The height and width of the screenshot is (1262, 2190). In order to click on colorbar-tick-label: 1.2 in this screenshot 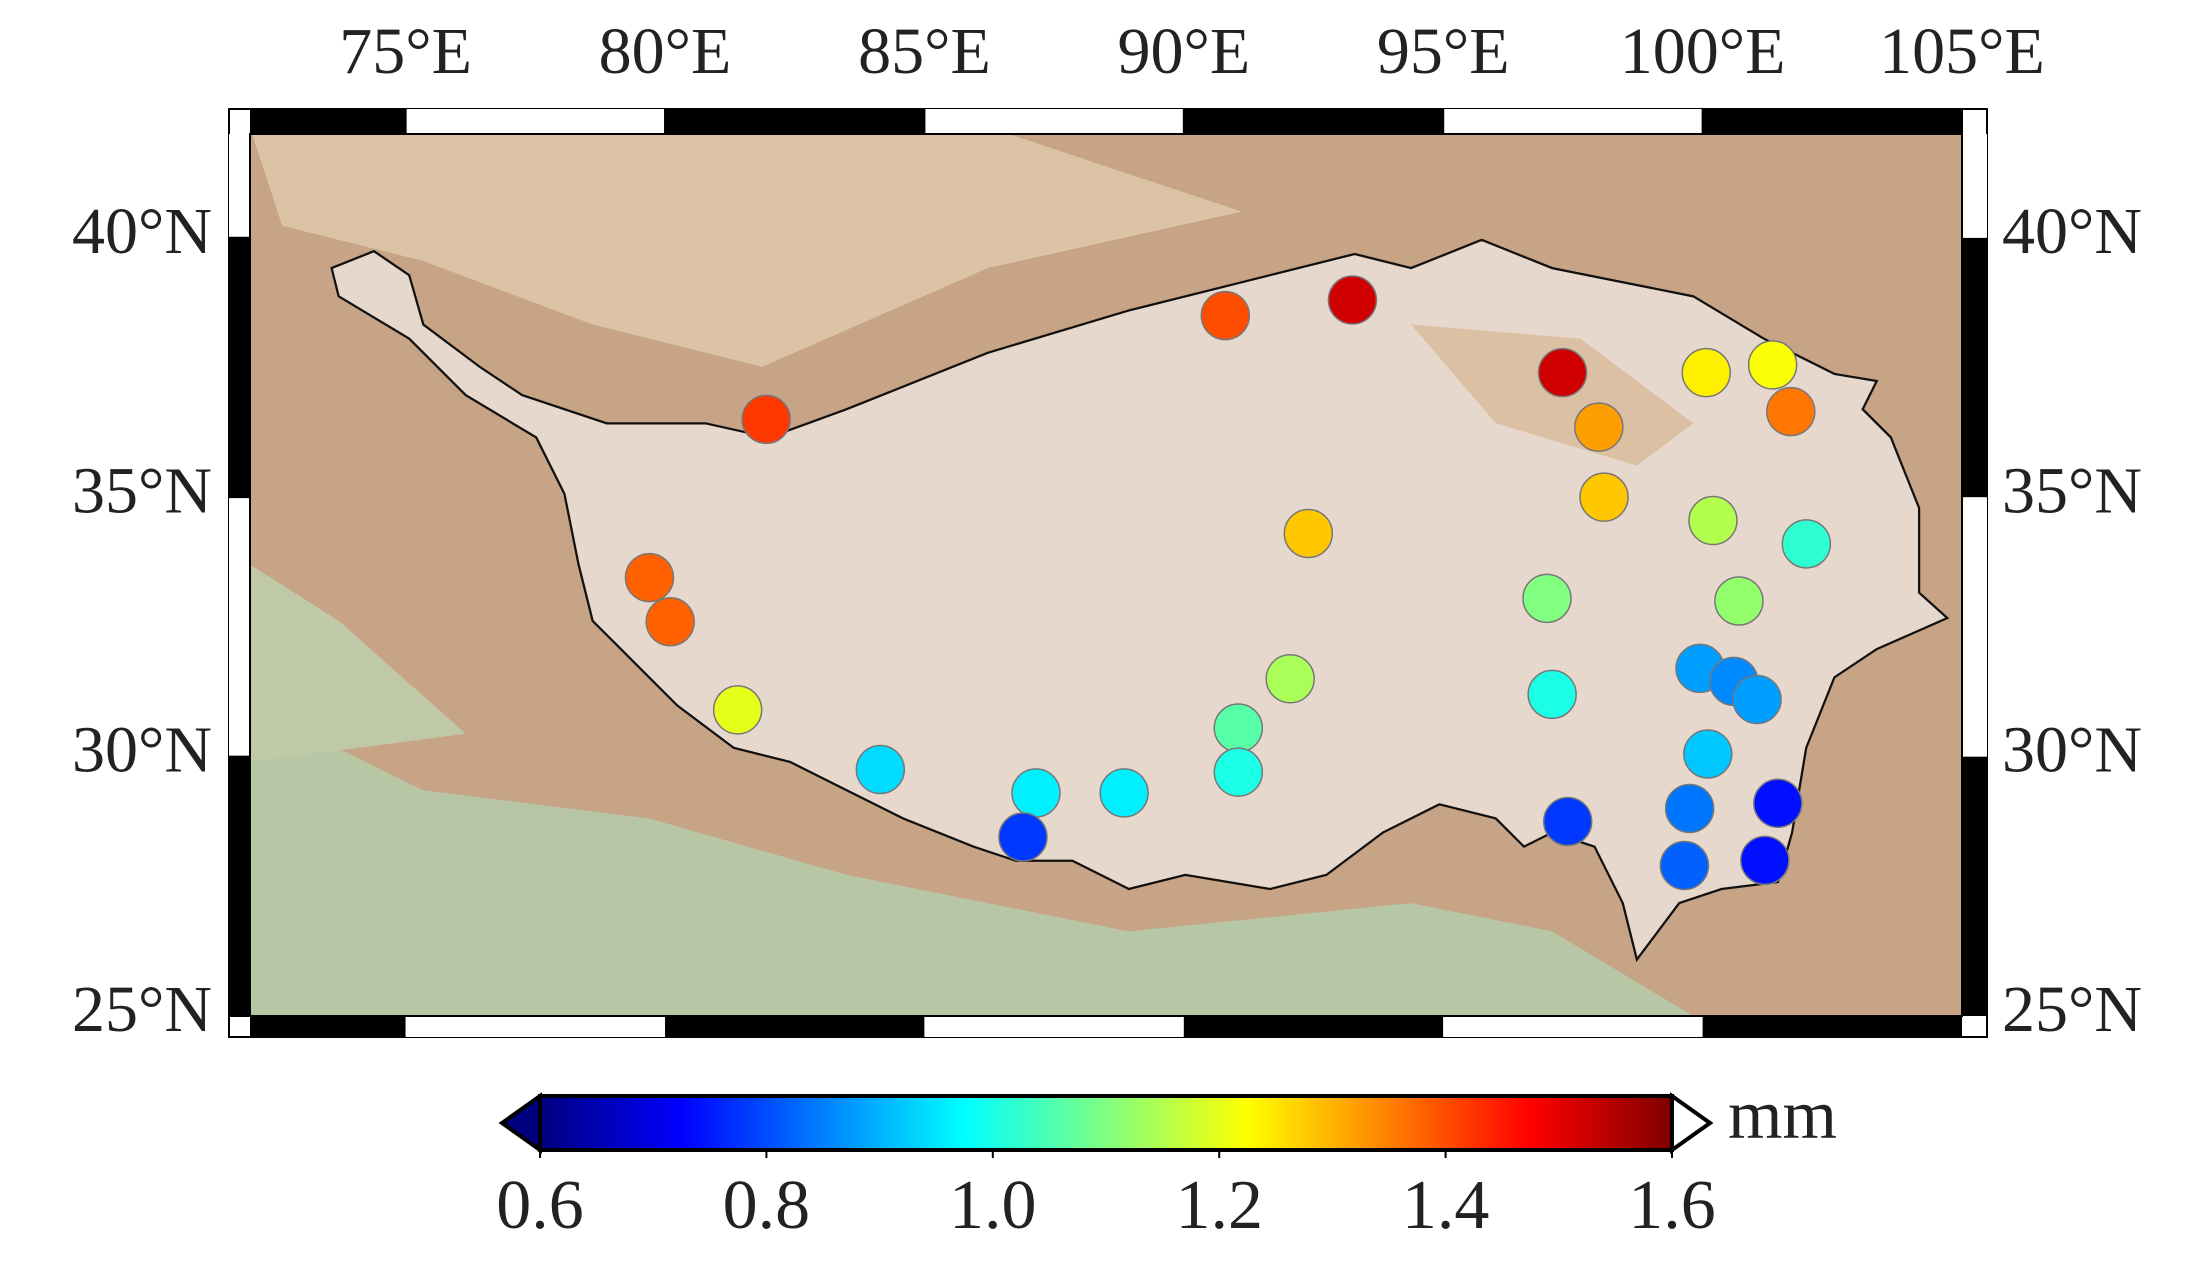, I will do `click(1219, 1205)`.